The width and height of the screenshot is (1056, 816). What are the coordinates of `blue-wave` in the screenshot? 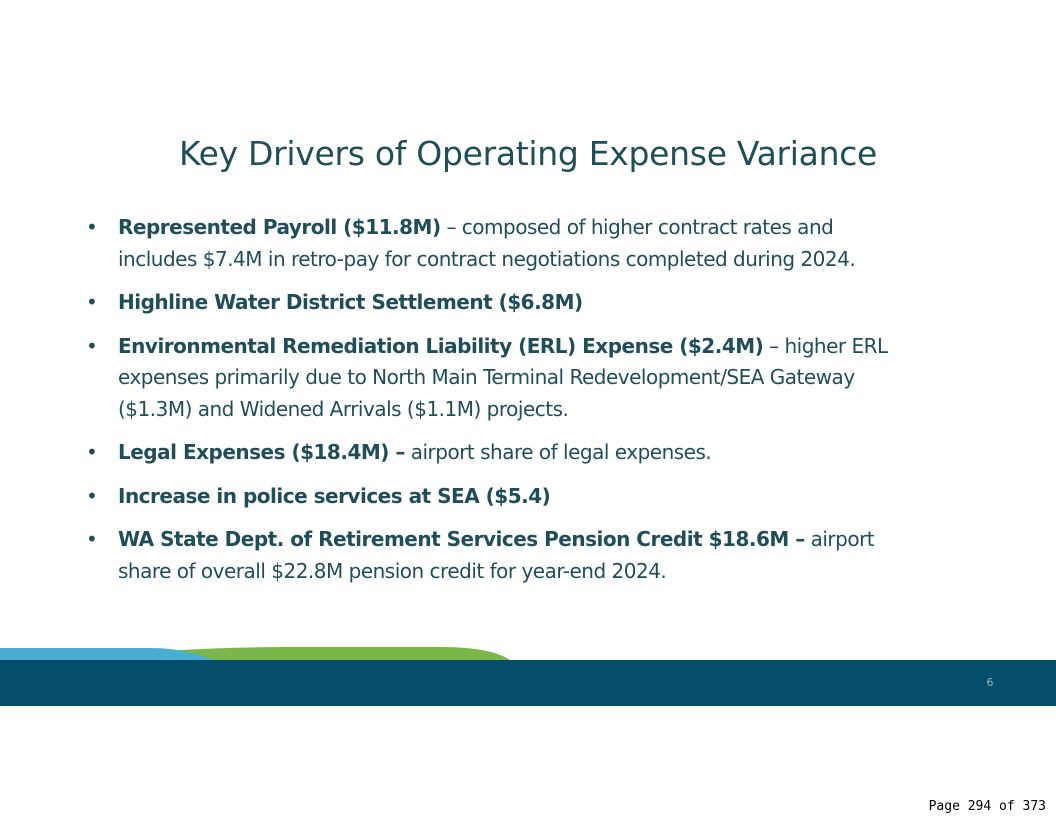 It's located at (107, 654).